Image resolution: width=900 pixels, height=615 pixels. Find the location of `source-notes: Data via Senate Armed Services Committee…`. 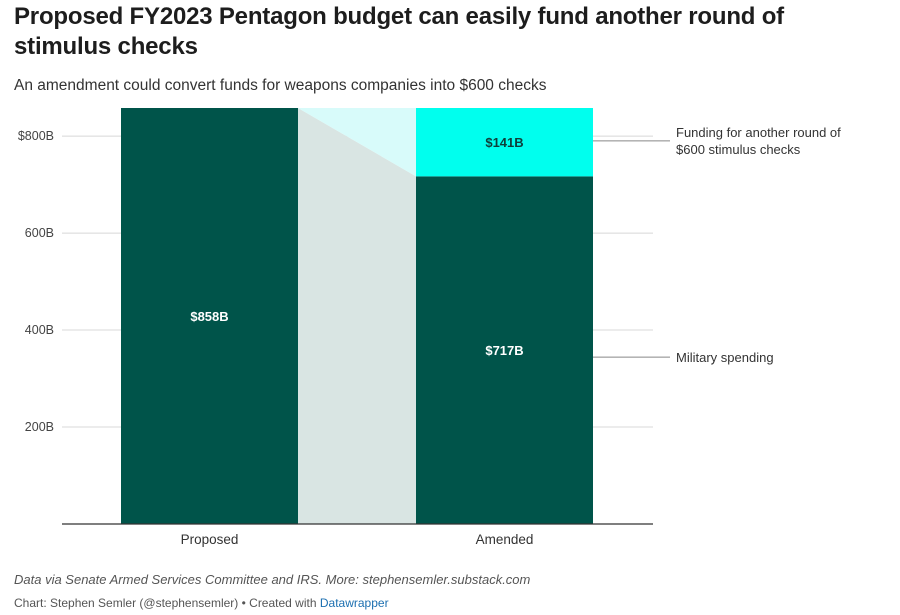

source-notes: Data via Senate Armed Services Committee… is located at coordinates (272, 579).